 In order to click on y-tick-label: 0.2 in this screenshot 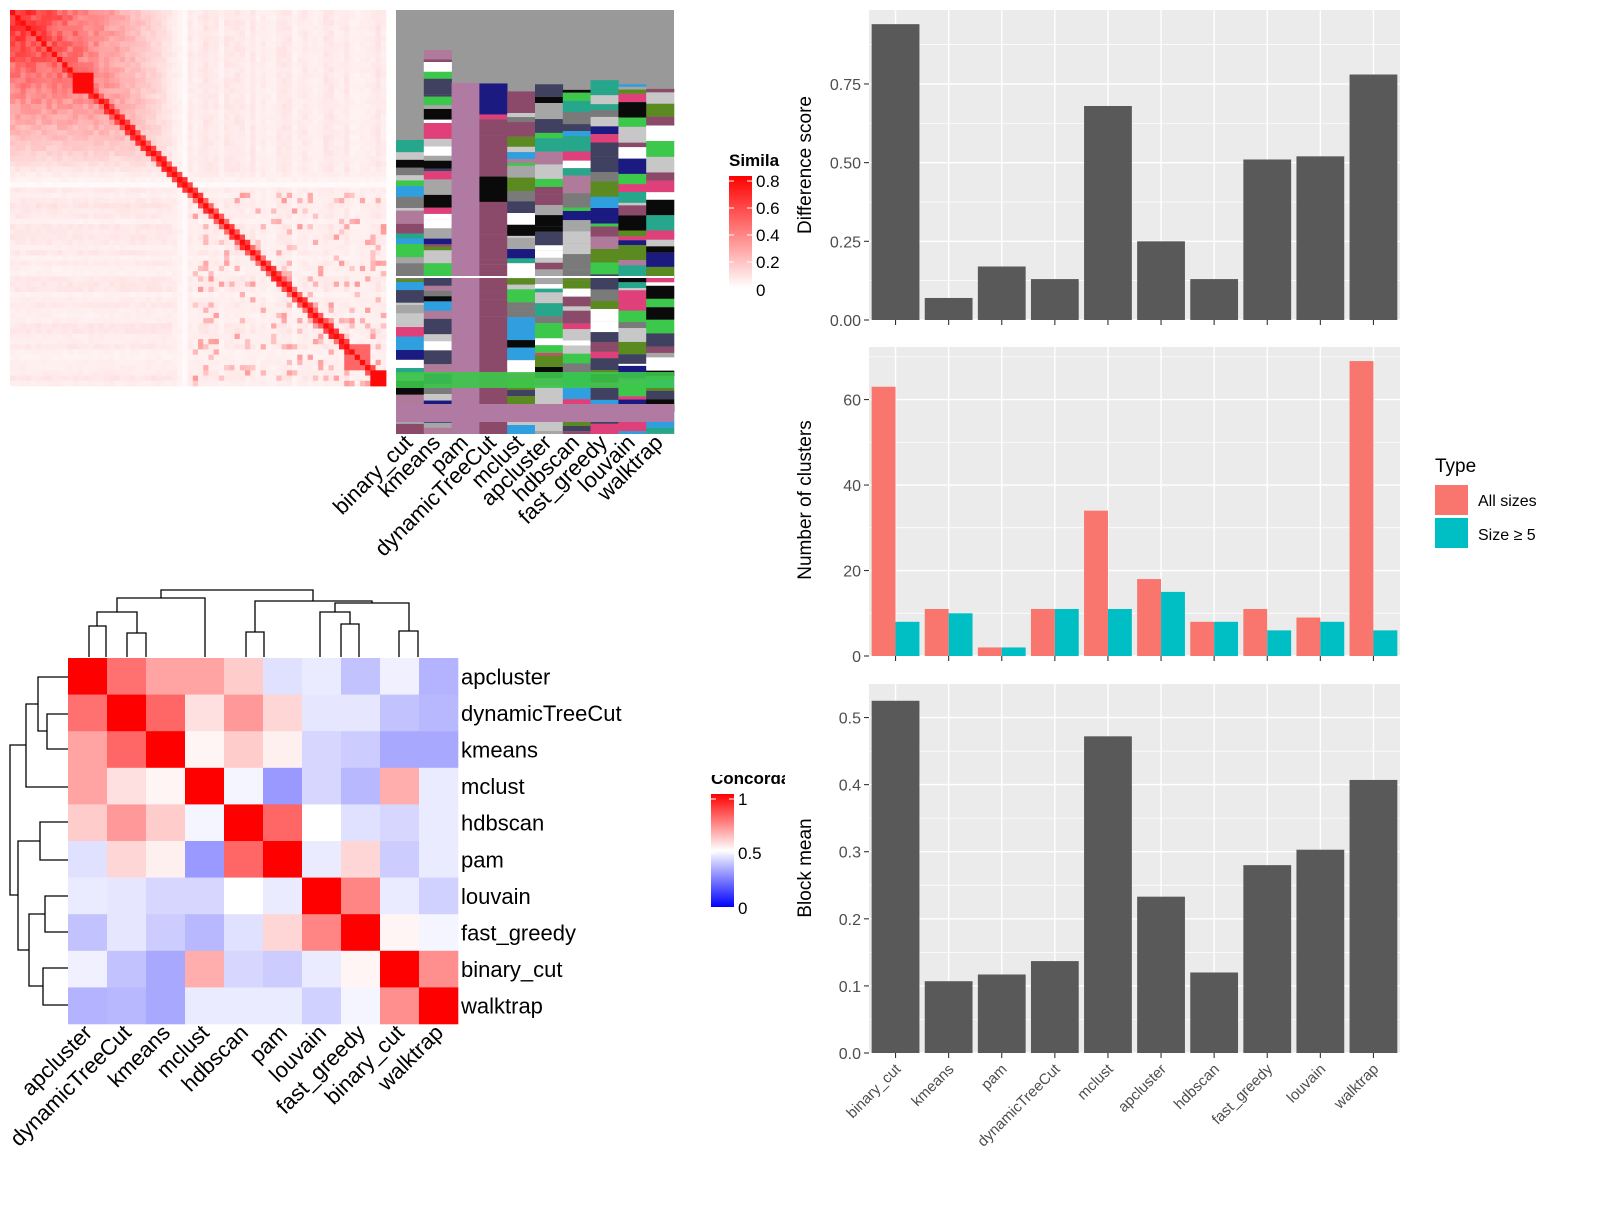, I will do `click(850, 920)`.